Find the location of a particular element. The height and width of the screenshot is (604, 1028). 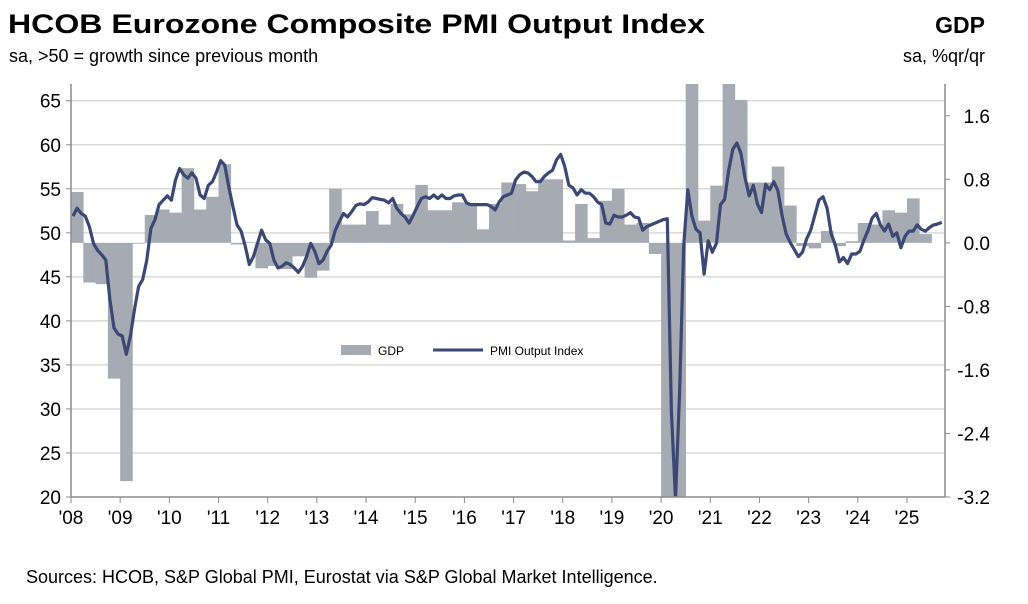

x-axis-tick-label: '21 is located at coordinates (710, 518).